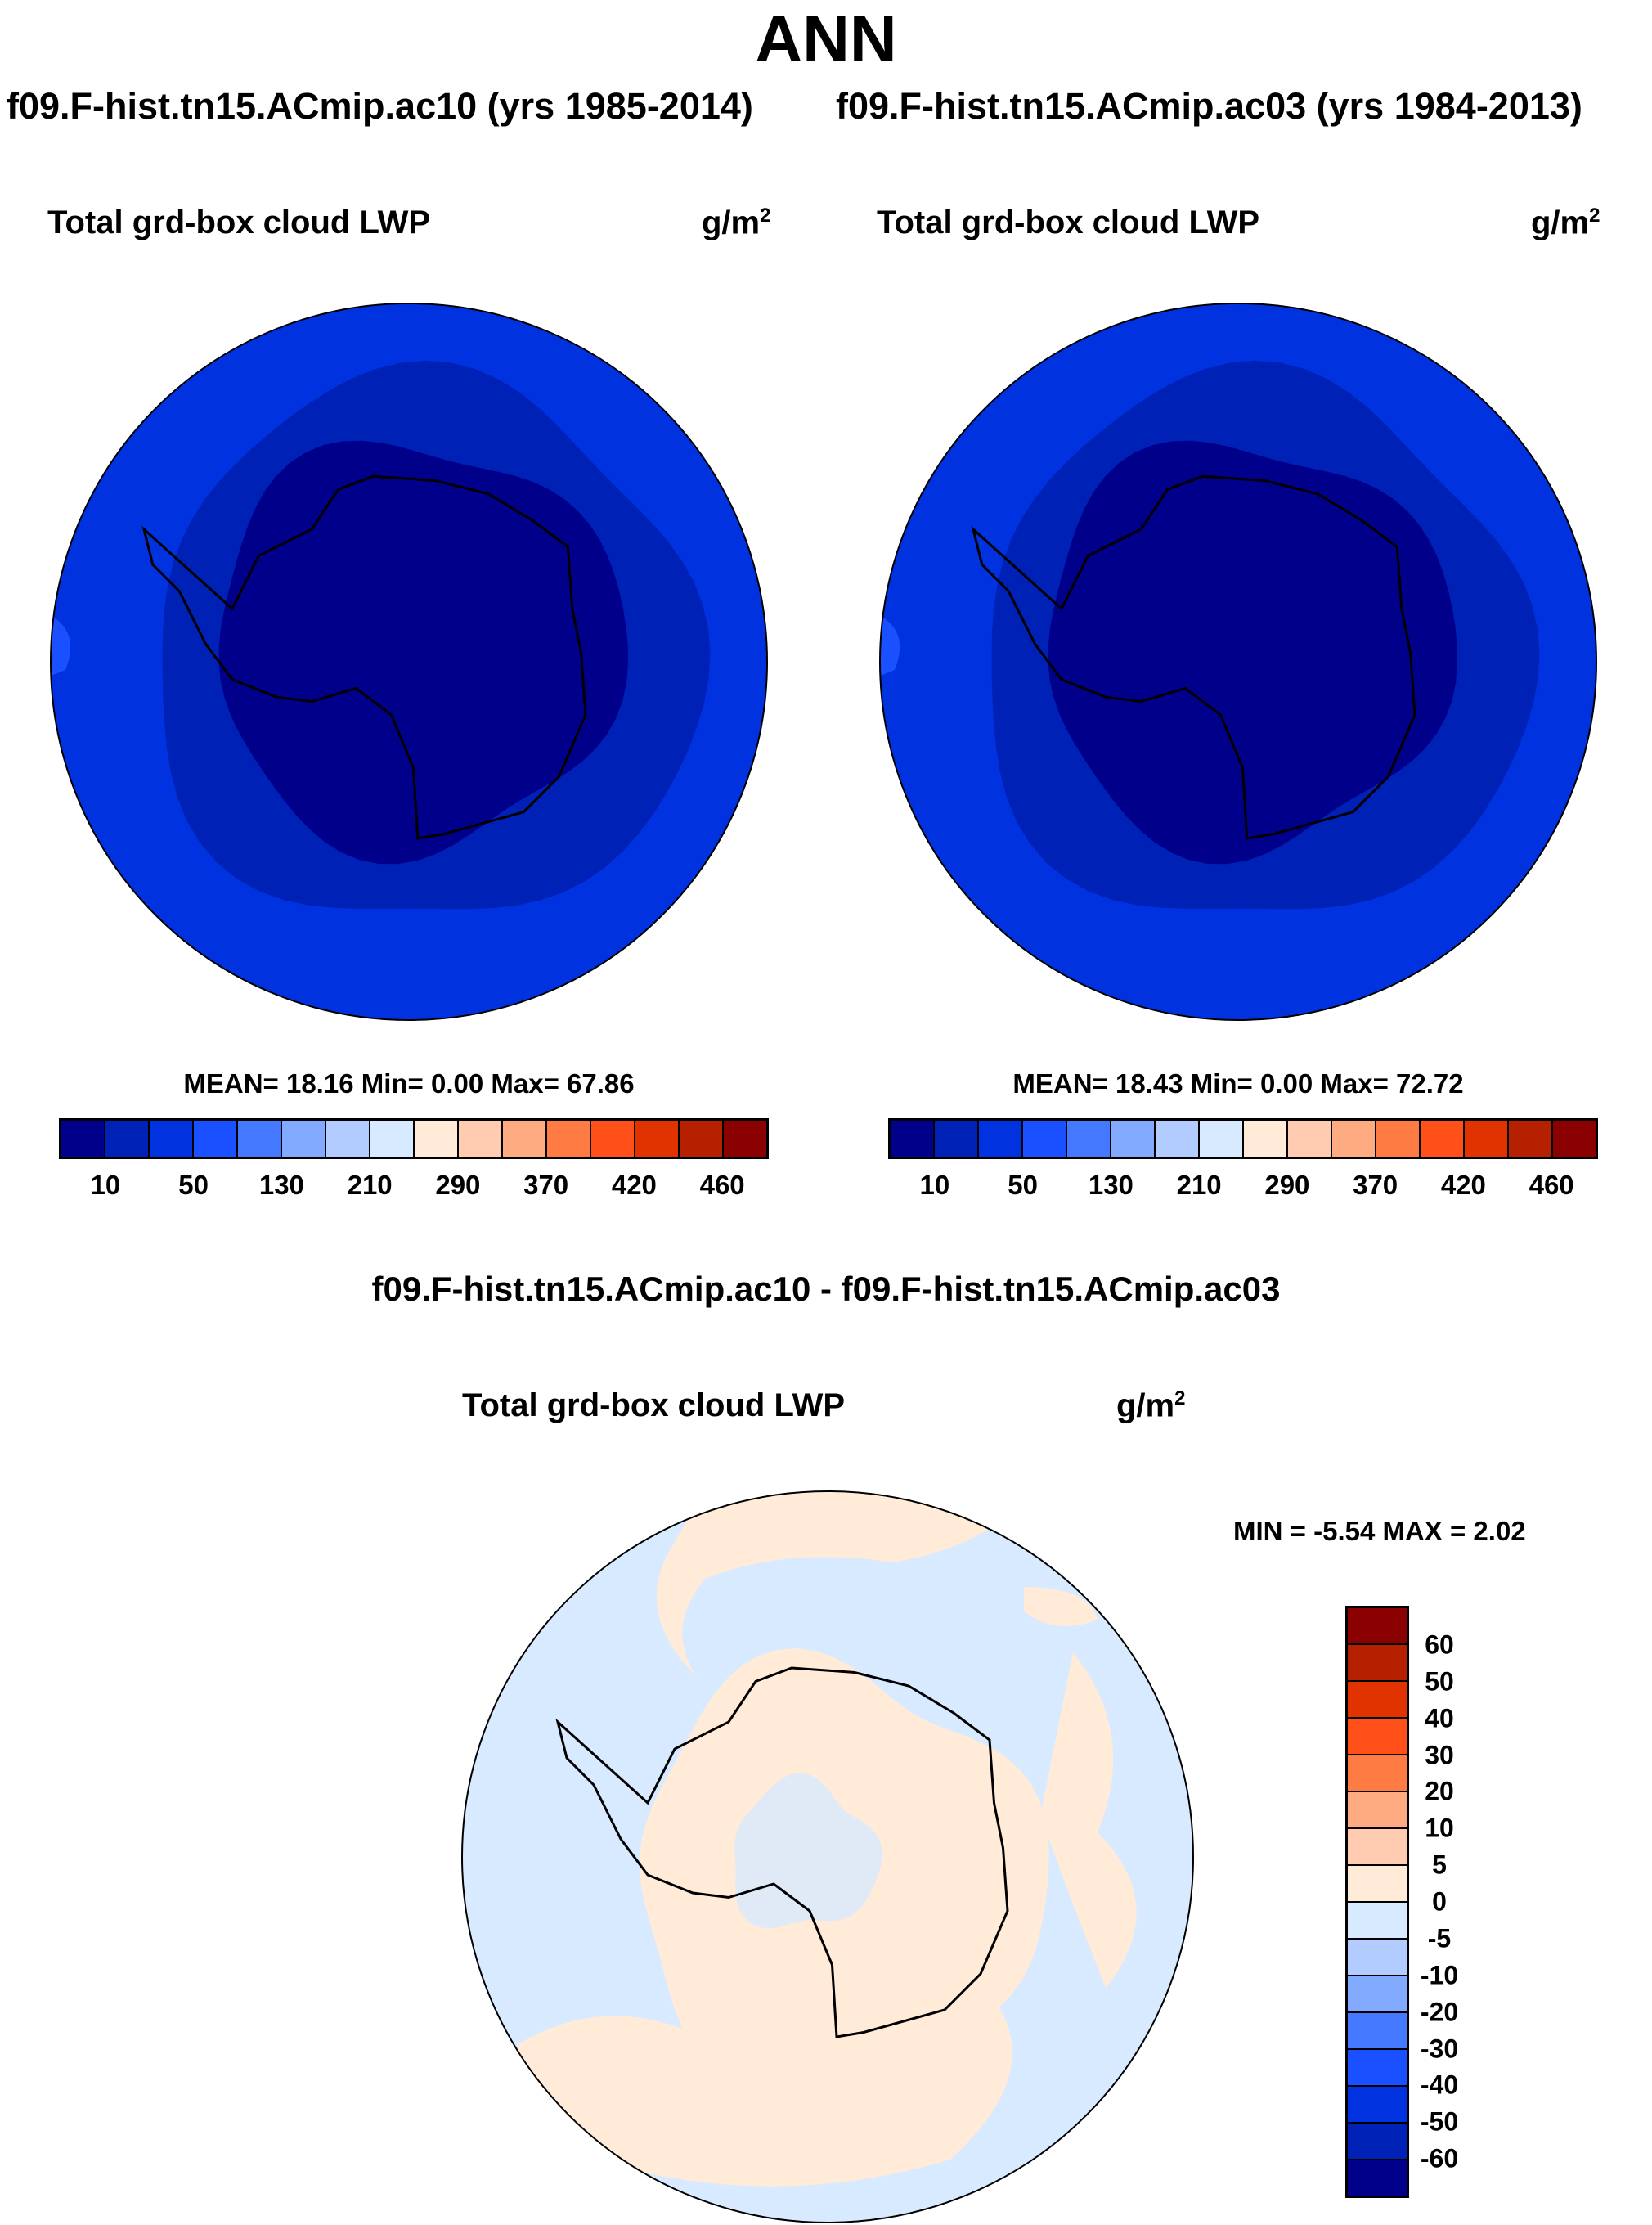  Describe the element at coordinates (1439, 1644) in the screenshot. I see `colorbar-tick-label: 60` at that location.